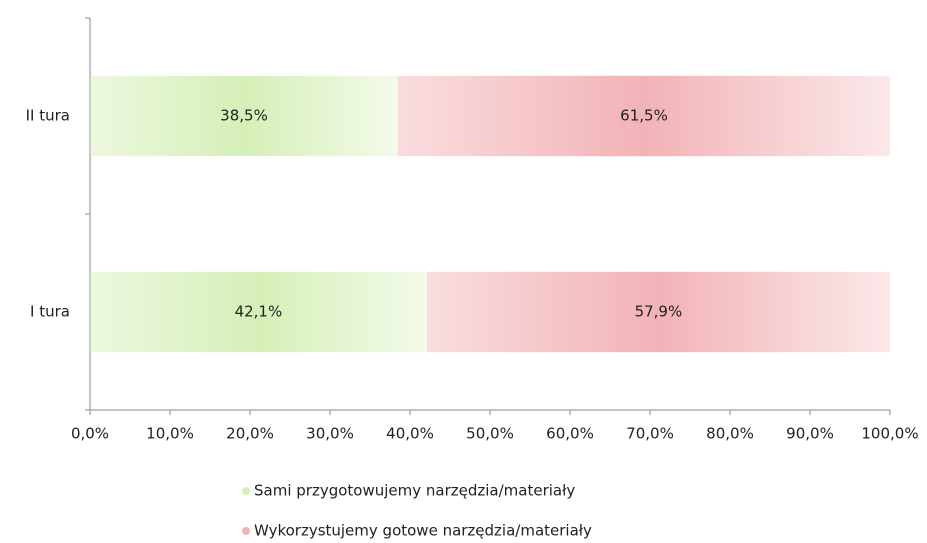  Describe the element at coordinates (730, 434) in the screenshot. I see `x-tick-label: 80,0%` at that location.